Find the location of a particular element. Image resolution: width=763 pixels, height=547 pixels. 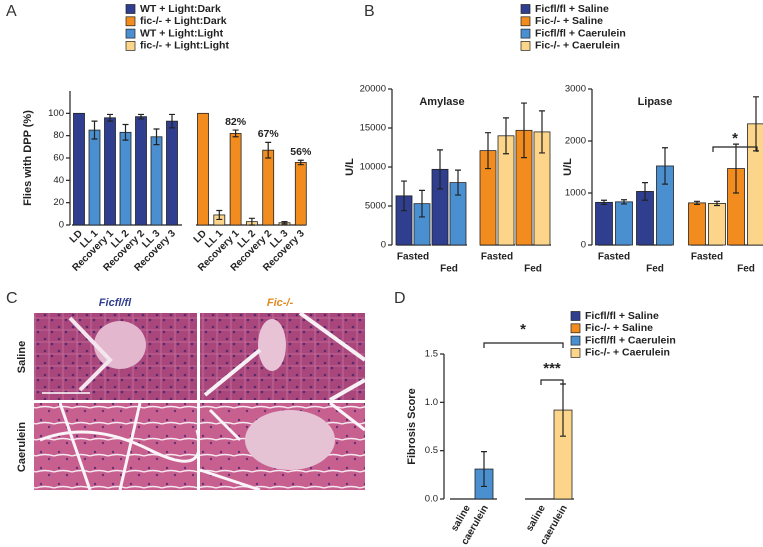

y-tick-label: 15000 is located at coordinates (373, 128).